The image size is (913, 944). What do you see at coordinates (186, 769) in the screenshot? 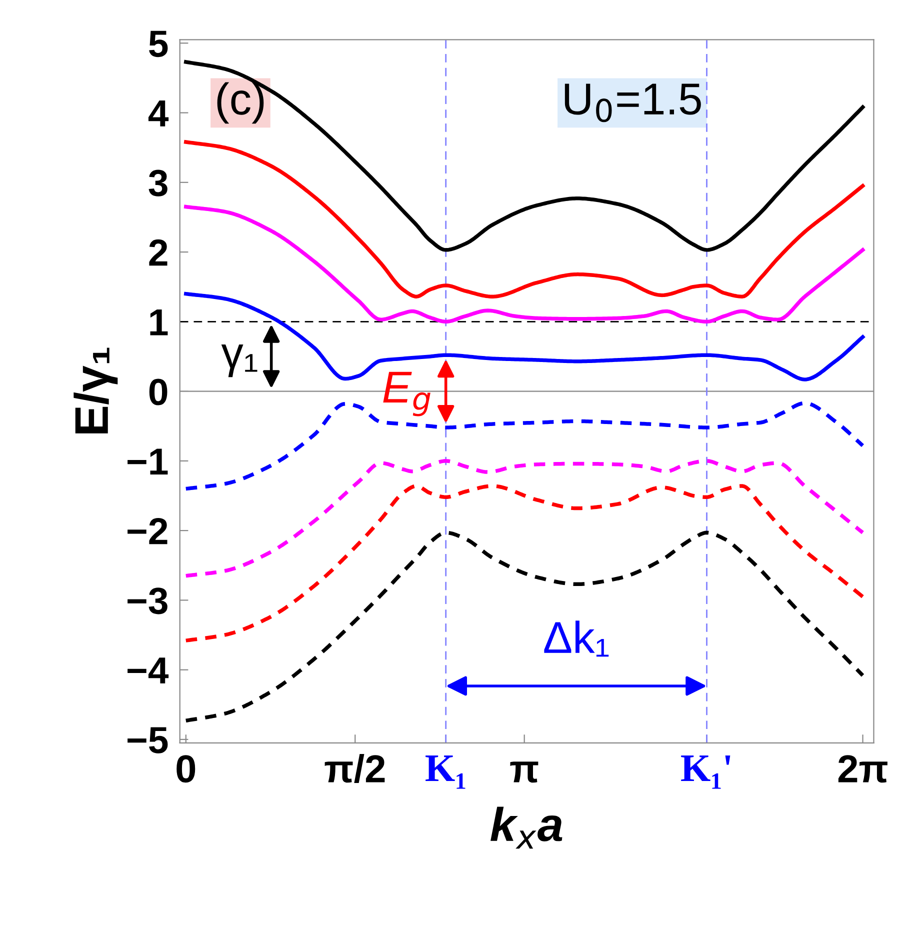
I see `x-tick-label: 0` at bounding box center [186, 769].